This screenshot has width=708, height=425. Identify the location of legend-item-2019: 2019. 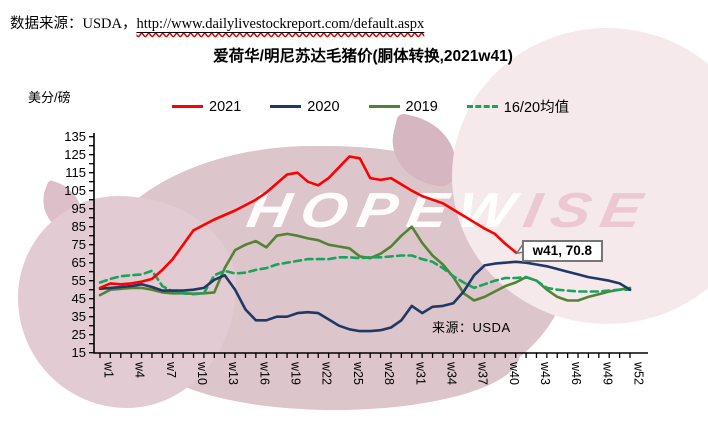
(403, 106).